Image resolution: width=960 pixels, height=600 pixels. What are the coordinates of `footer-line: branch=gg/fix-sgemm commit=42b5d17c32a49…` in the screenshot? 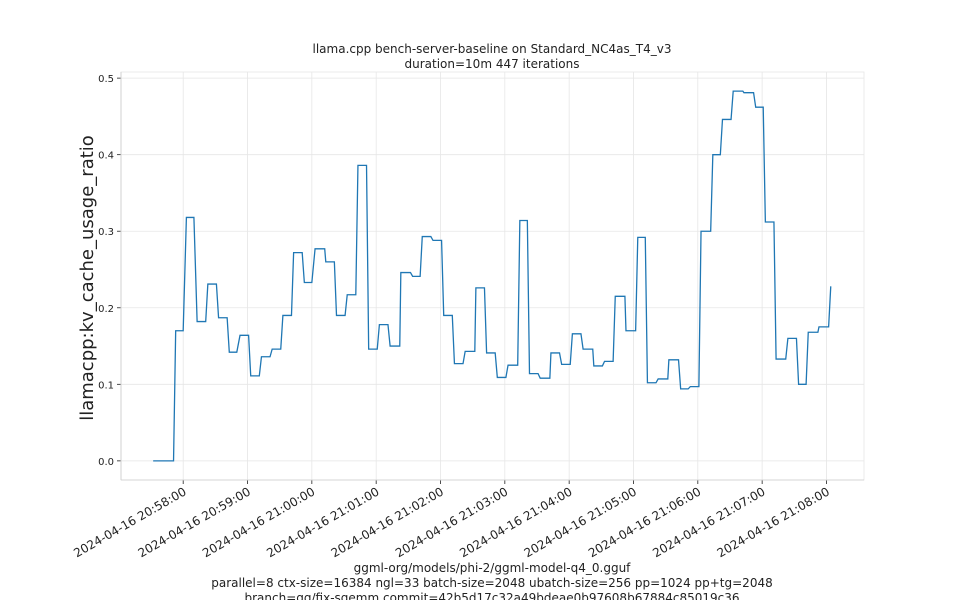 It's located at (492, 595).